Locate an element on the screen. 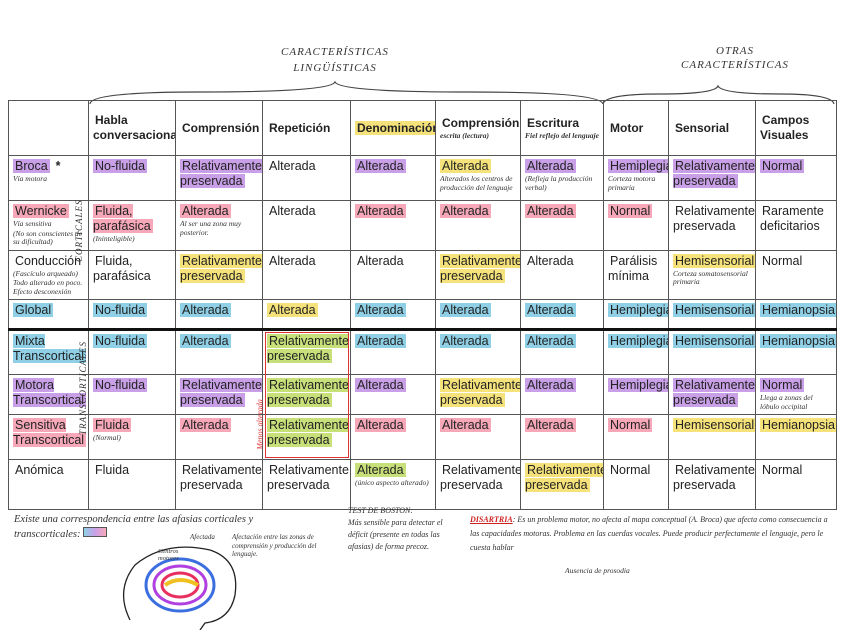 The image size is (848, 630). note: Ausencia de prosodia is located at coordinates (597, 570).